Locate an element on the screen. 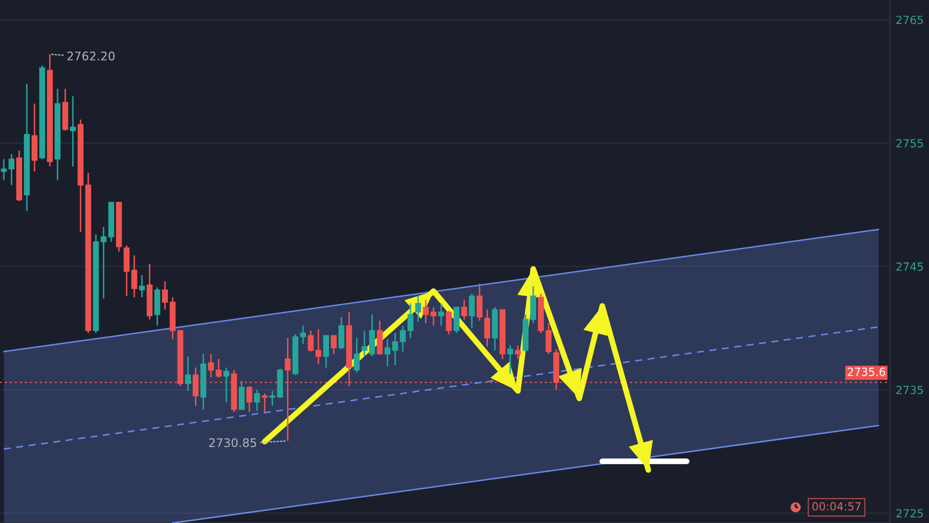 The image size is (929, 523). ref-line-label: 2735.6 is located at coordinates (867, 372).